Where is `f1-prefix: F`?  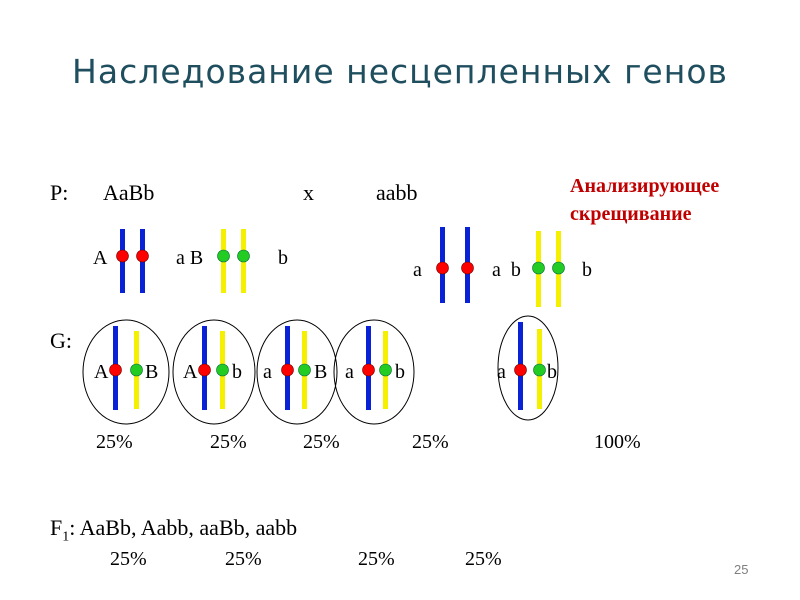 f1-prefix: F is located at coordinates (56, 527).